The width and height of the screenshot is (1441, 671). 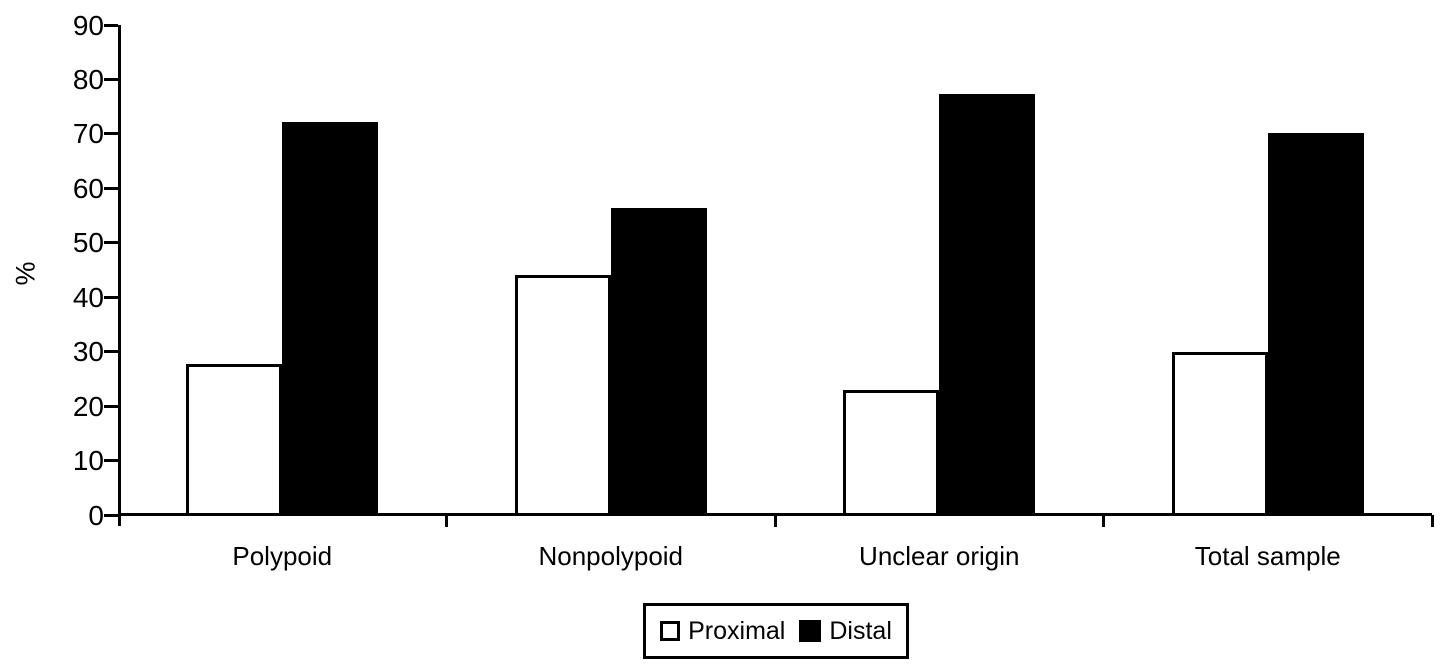 I want to click on bar-group-total-sample, so click(x=1267, y=270).